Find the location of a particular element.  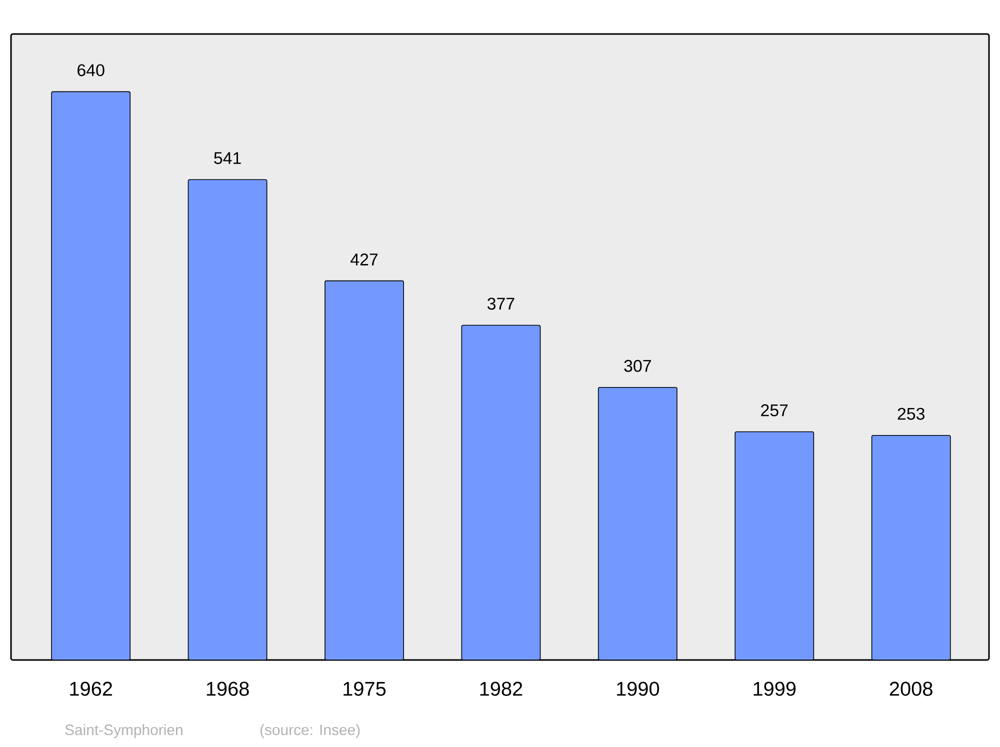

x-tick-label: 1975 is located at coordinates (365, 689).